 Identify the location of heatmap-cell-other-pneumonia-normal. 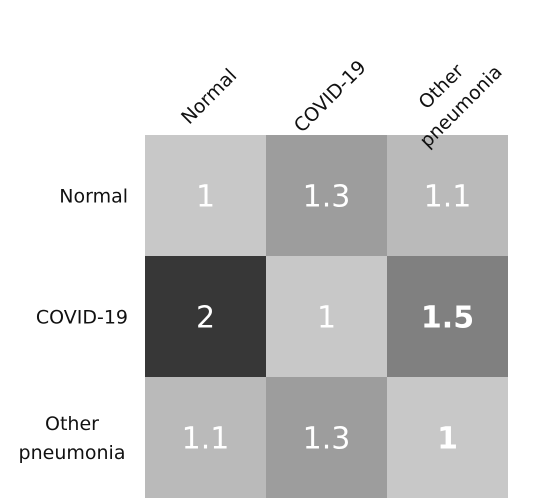
(205, 437).